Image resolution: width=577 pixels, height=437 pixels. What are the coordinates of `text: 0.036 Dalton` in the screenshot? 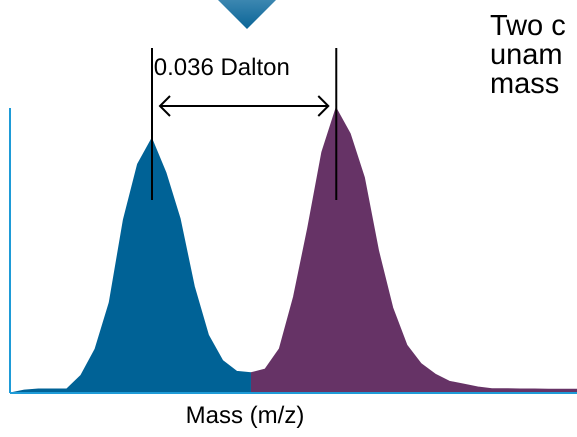 It's located at (222, 68).